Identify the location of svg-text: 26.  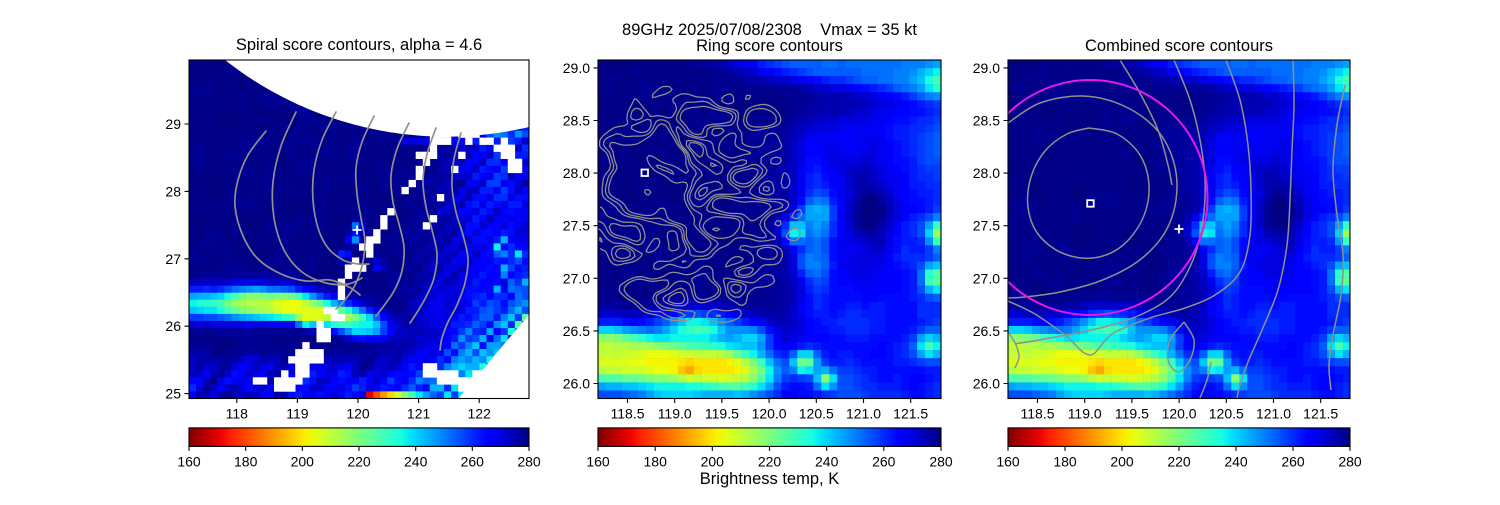
(173, 326).